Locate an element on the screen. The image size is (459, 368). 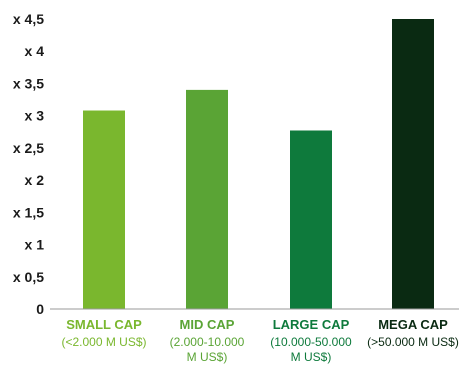
category-name: SMALL CAP is located at coordinates (104, 324).